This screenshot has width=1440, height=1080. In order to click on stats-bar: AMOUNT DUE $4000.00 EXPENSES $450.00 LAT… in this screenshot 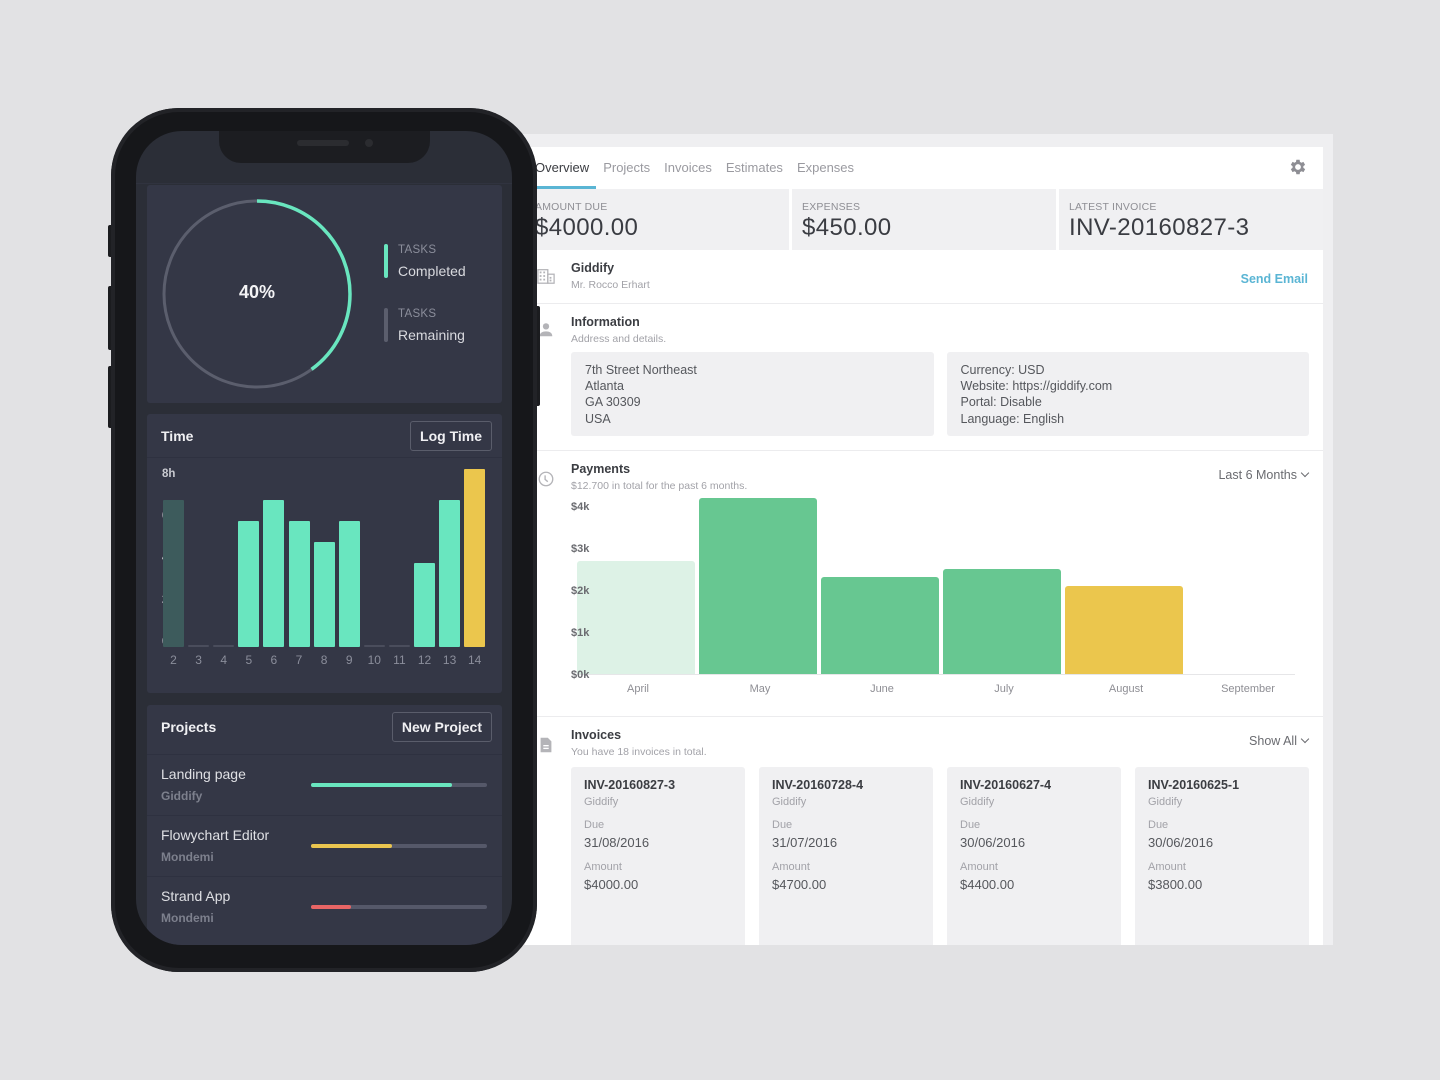, I will do `click(924, 219)`.